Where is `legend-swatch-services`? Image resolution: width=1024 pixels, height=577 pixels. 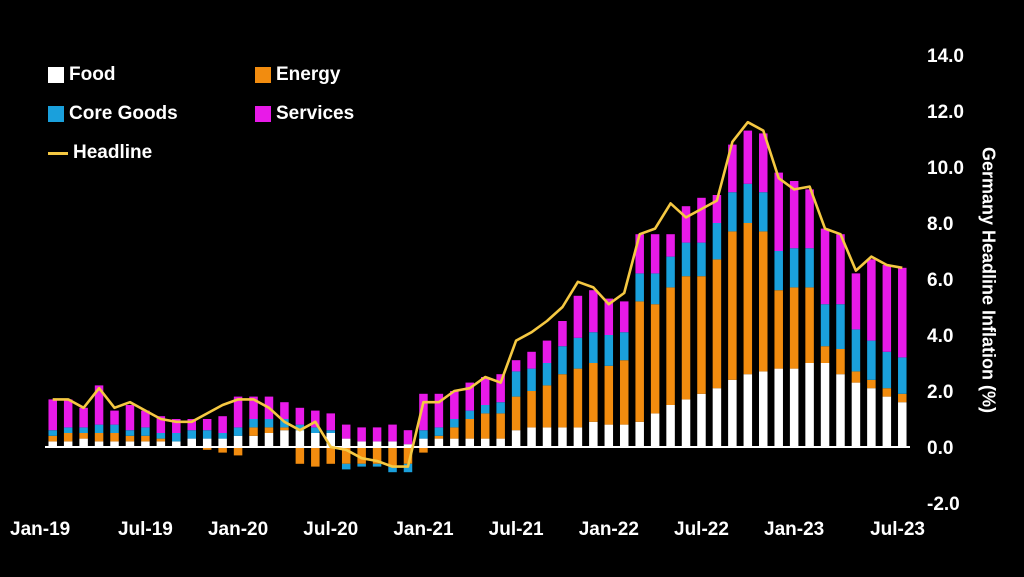
legend-swatch-services is located at coordinates (263, 114).